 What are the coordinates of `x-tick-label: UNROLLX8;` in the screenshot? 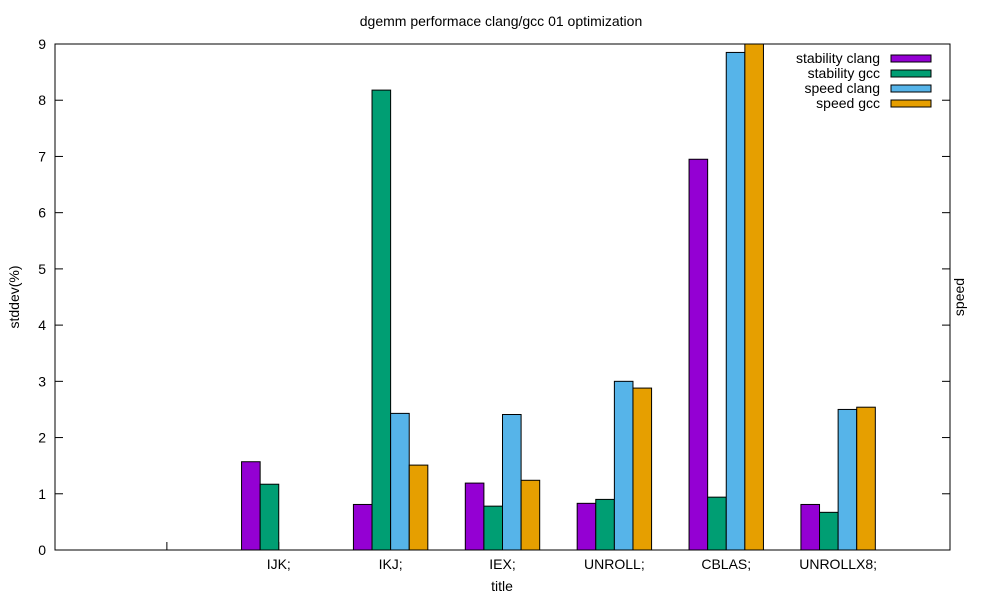 It's located at (838, 564).